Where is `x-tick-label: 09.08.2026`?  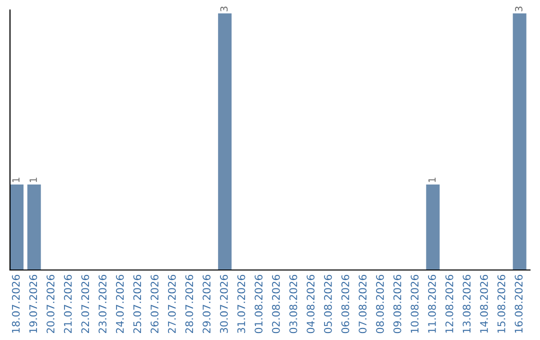 x-tick-label: 09.08.2026 is located at coordinates (397, 304).